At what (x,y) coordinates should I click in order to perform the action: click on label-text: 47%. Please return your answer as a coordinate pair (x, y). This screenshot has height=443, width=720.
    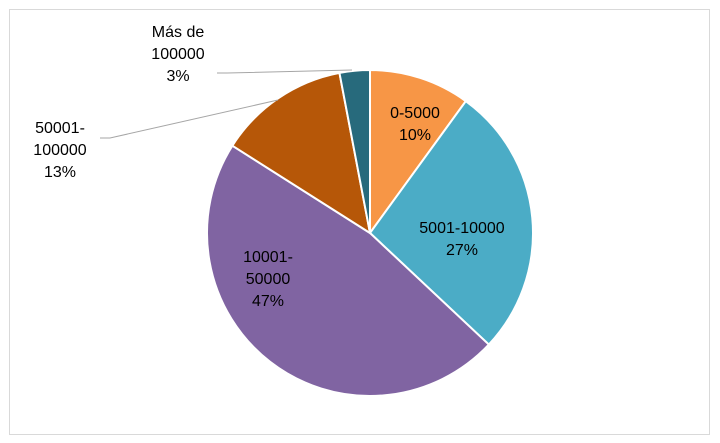
    Looking at the image, I should click on (268, 301).